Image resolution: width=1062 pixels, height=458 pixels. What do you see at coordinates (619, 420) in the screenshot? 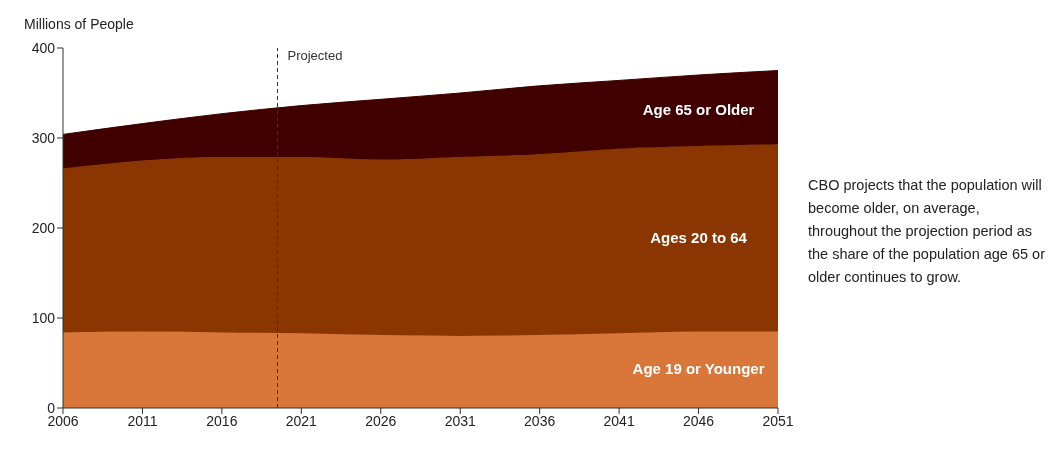
I see `x-tick-label: 2041` at bounding box center [619, 420].